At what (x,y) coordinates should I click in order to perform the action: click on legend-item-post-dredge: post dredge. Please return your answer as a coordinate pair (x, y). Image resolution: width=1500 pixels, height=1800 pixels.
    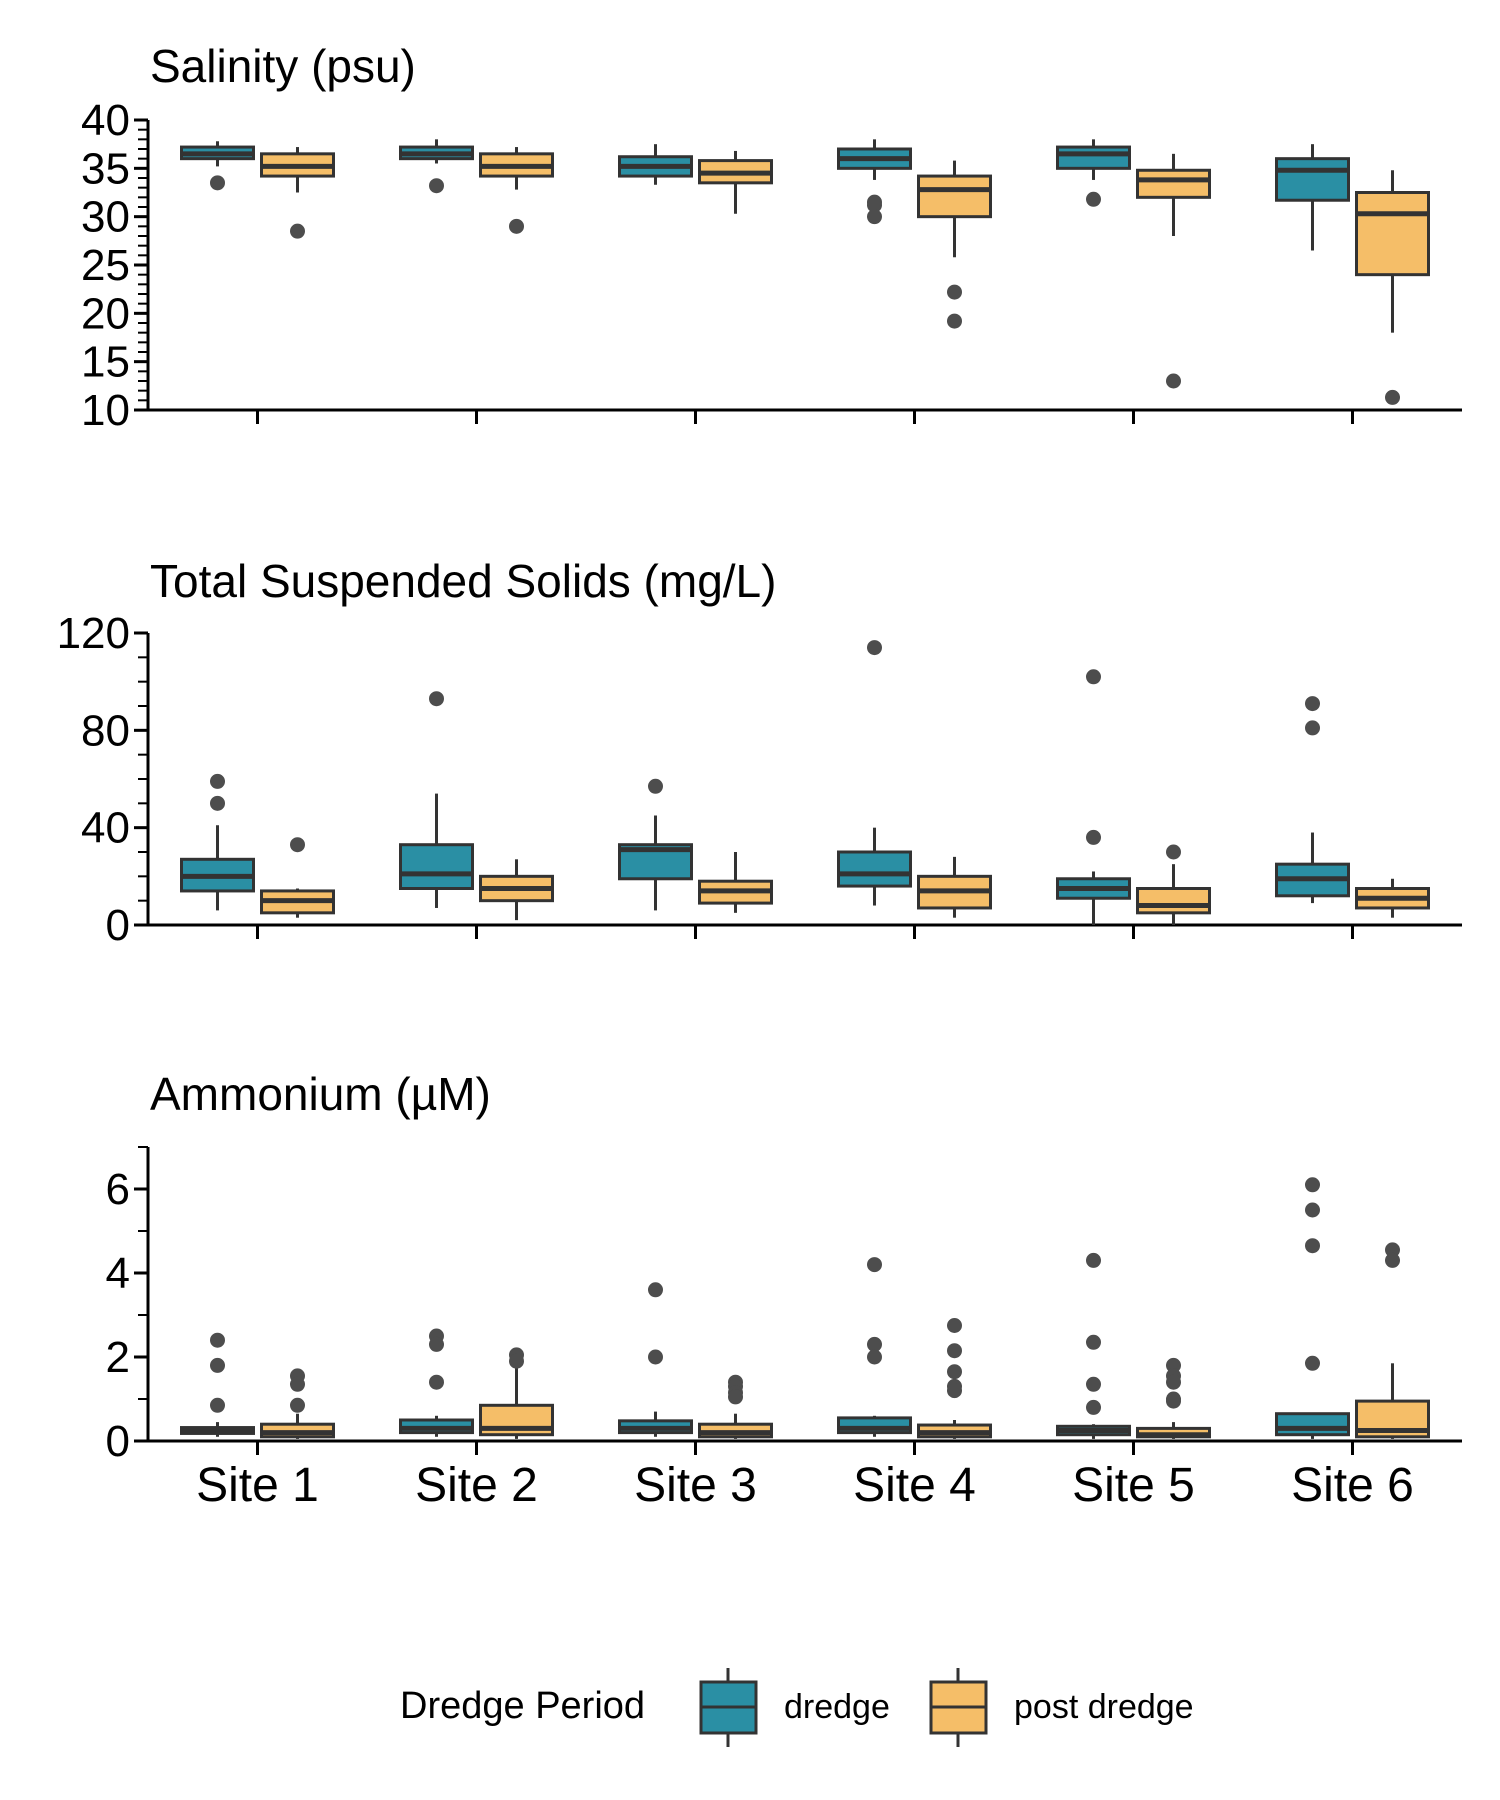
    Looking at the image, I should click on (1061, 1707).